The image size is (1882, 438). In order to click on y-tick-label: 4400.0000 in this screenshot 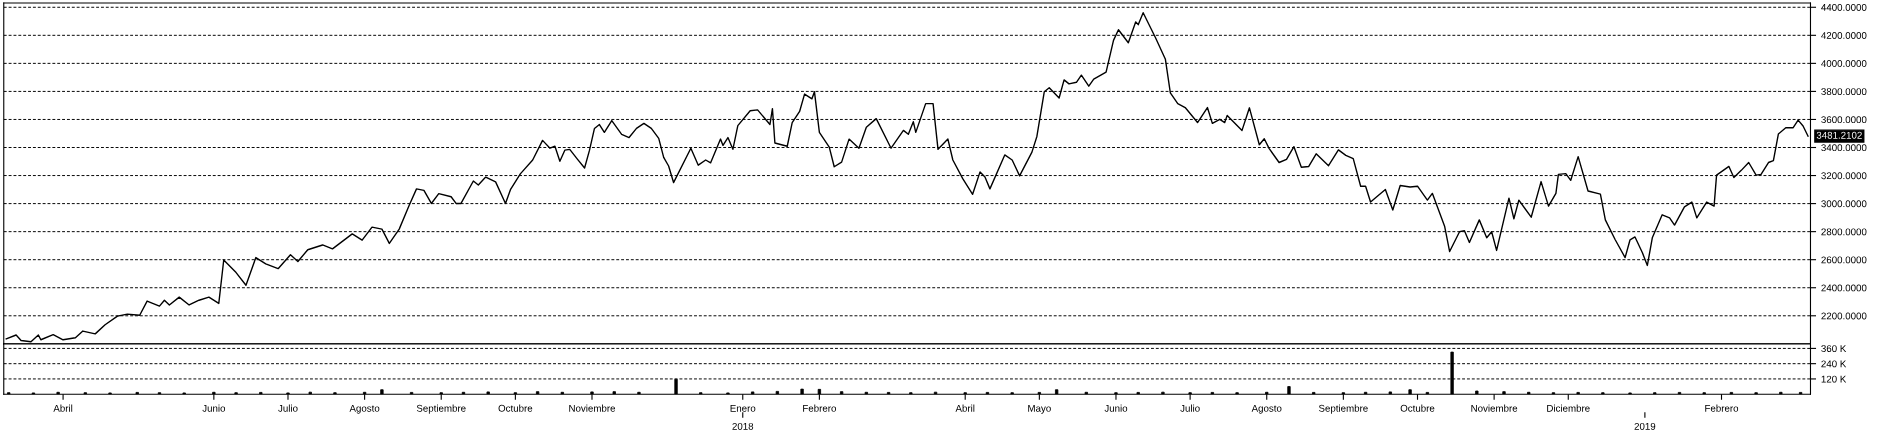, I will do `click(1844, 7)`.